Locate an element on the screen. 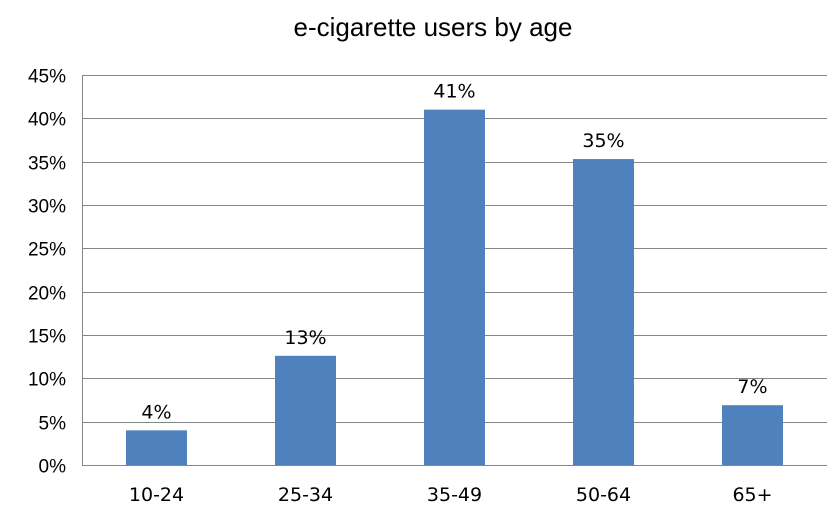 The width and height of the screenshot is (840, 508). x-tick-label: 35-49 is located at coordinates (454, 495).